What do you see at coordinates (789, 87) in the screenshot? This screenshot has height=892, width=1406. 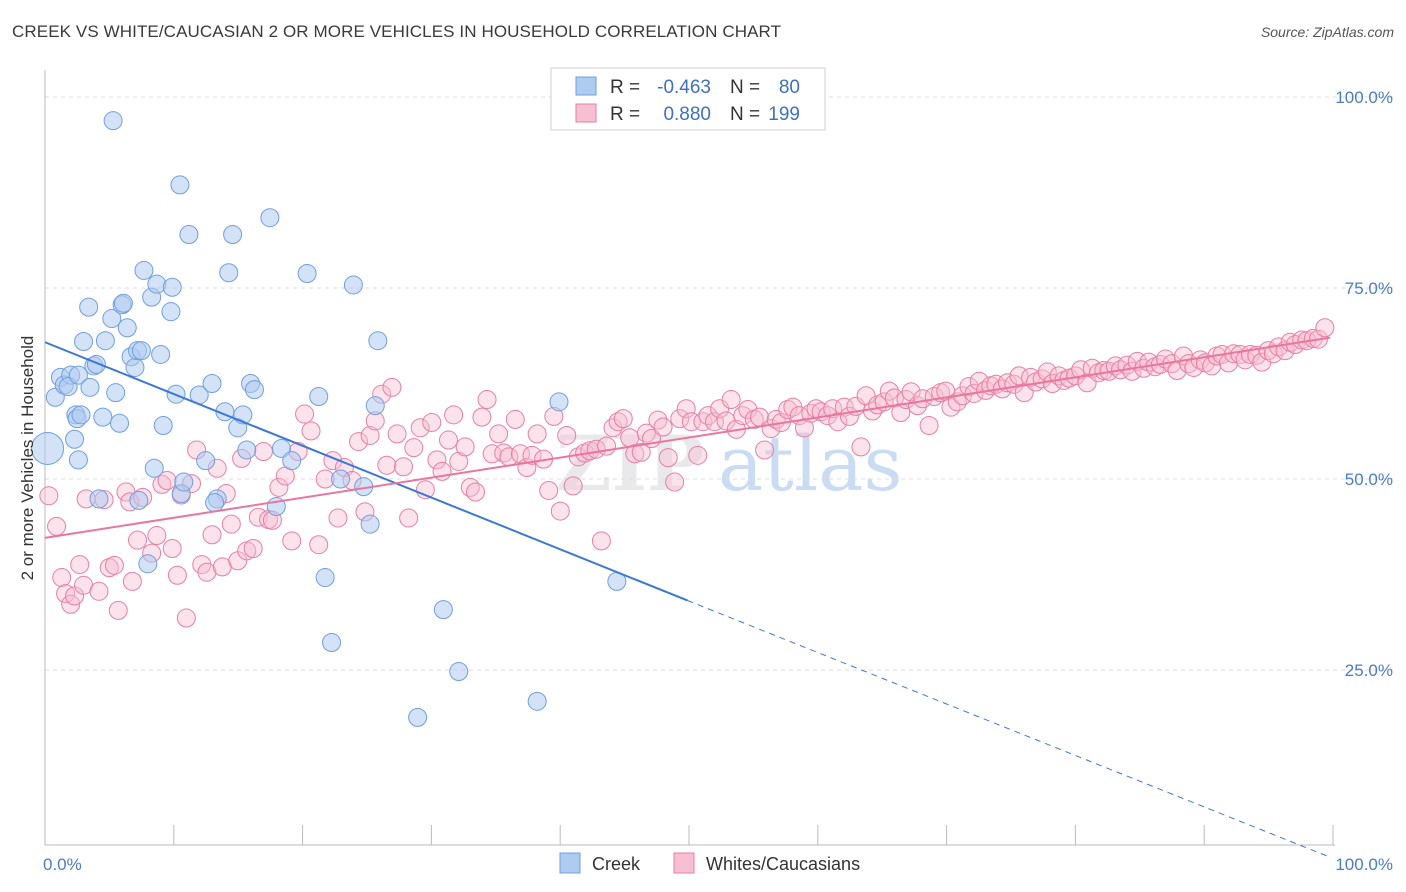 I see `legend-creek-n-value: 80` at bounding box center [789, 87].